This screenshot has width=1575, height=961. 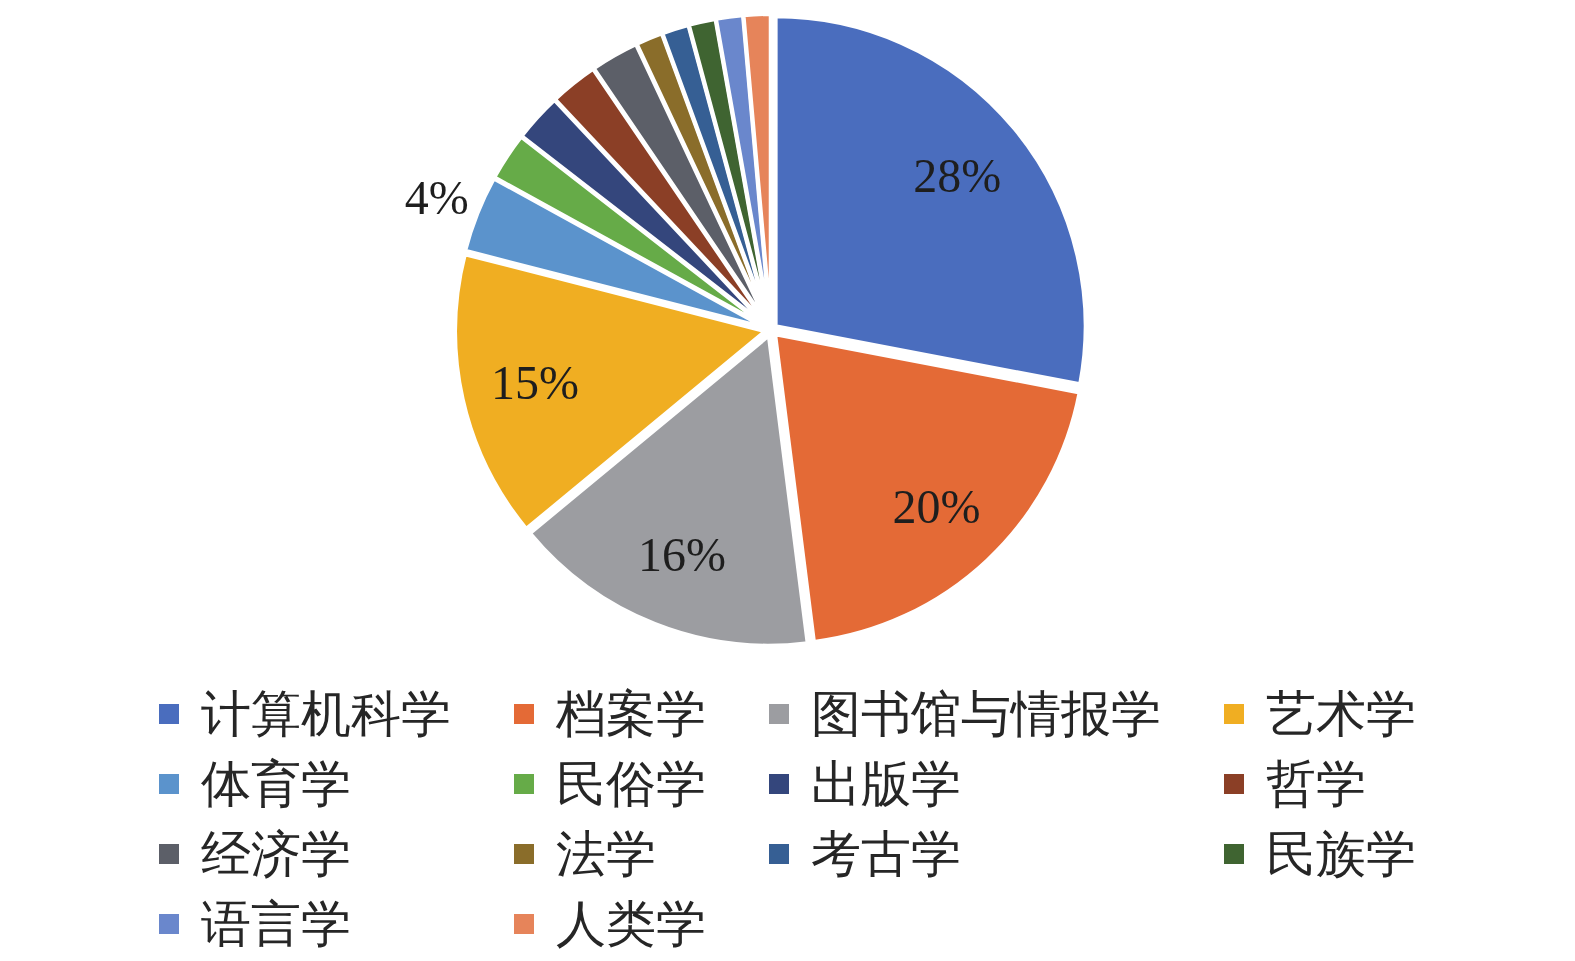 What do you see at coordinates (276, 924) in the screenshot?
I see `legend-label: 语言学` at bounding box center [276, 924].